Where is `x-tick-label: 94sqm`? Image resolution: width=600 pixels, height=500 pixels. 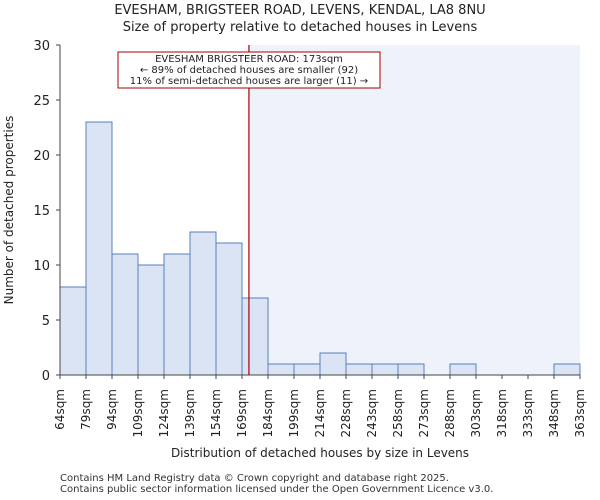
x-tick-label: 94sqm is located at coordinates (112, 409).